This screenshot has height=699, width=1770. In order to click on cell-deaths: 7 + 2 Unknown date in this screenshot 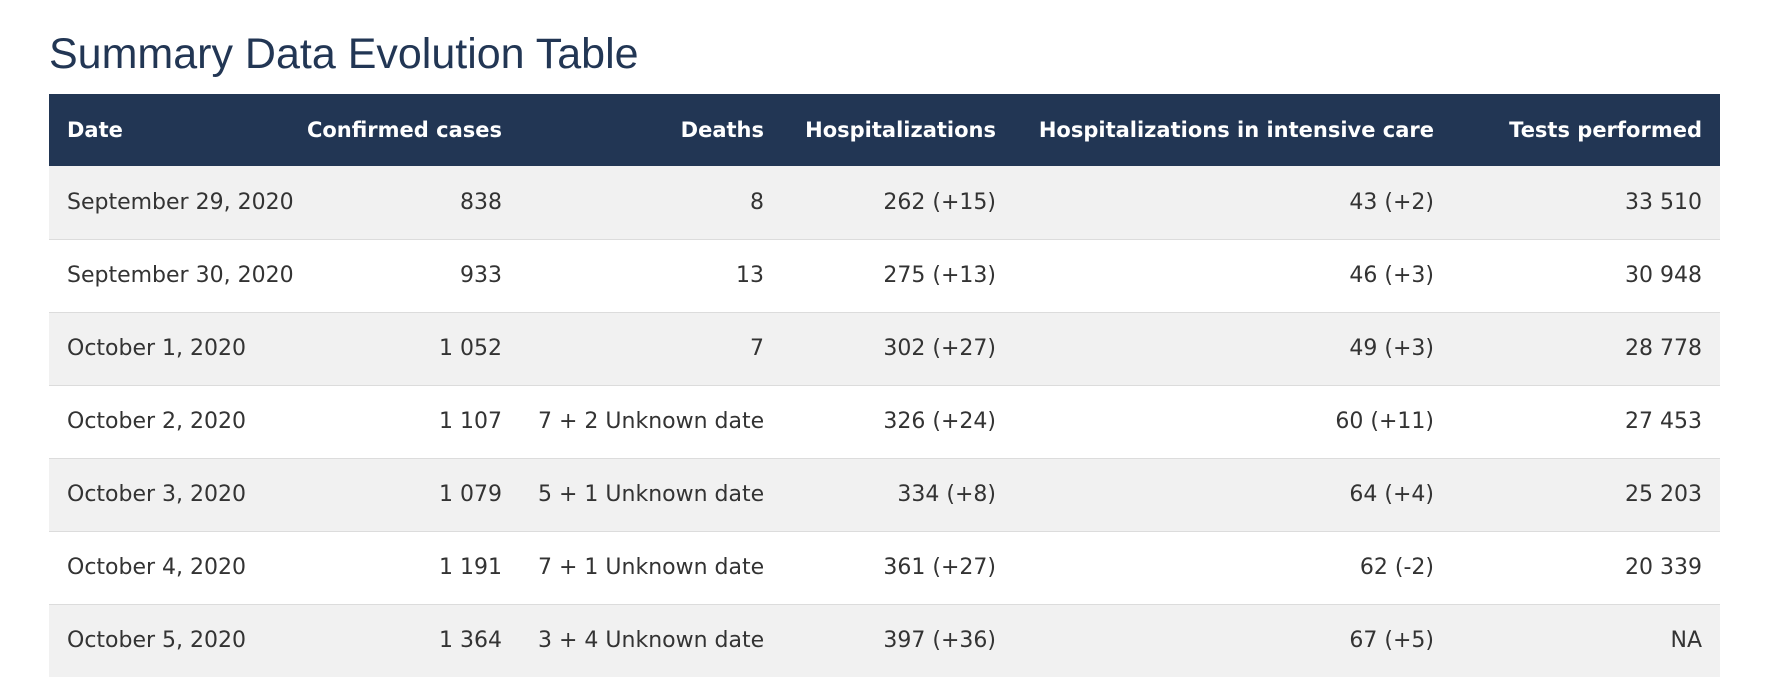, I will do `click(651, 421)`.